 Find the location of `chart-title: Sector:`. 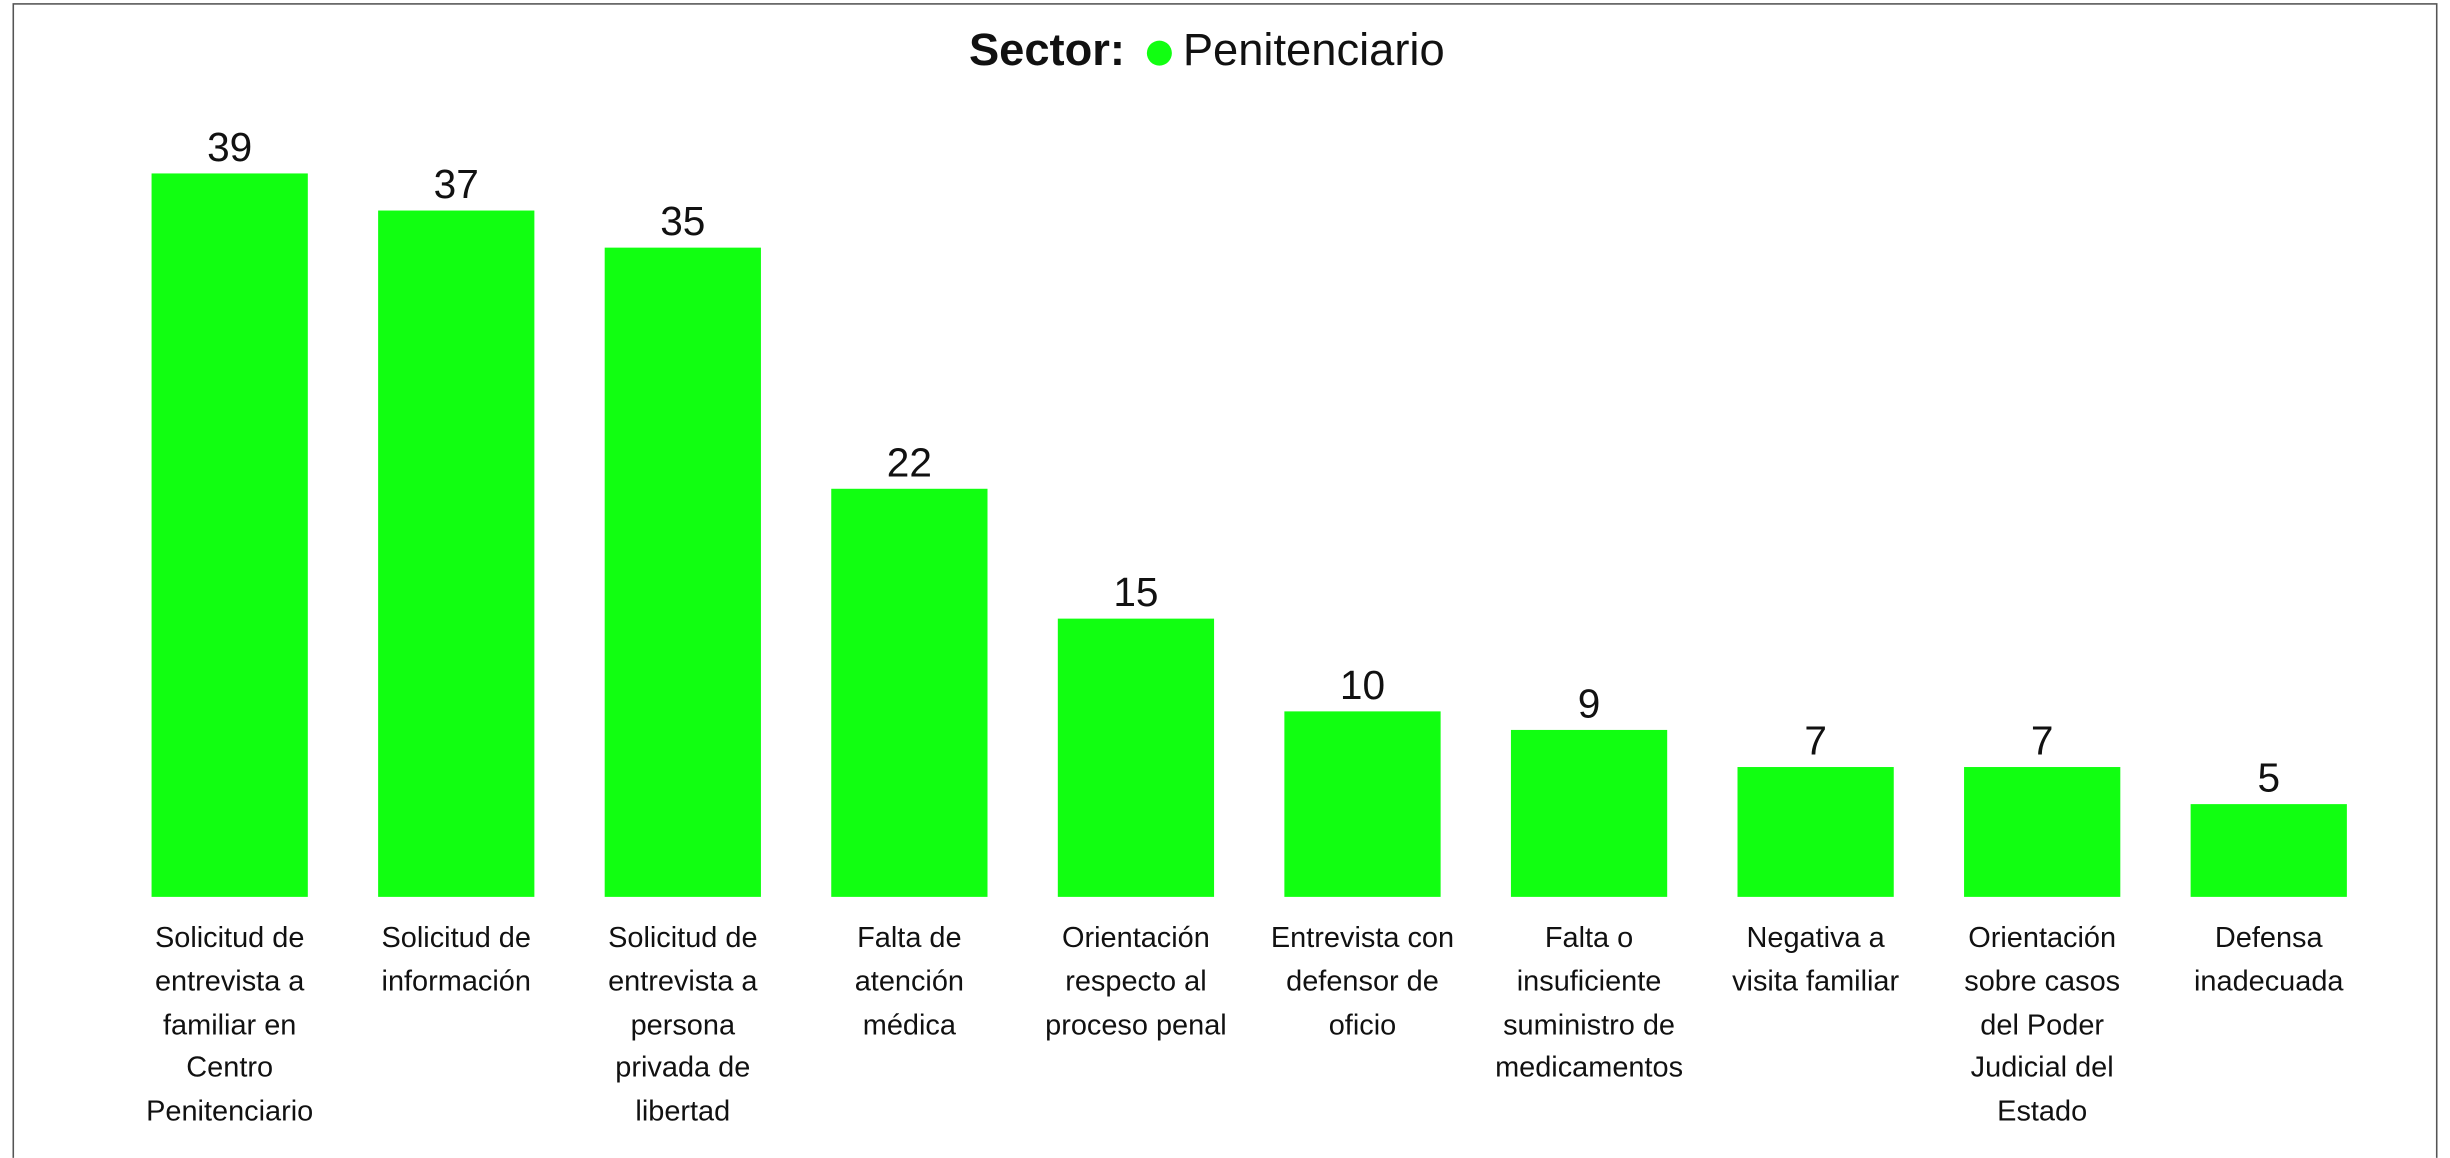

chart-title: Sector: is located at coordinates (1047, 49).